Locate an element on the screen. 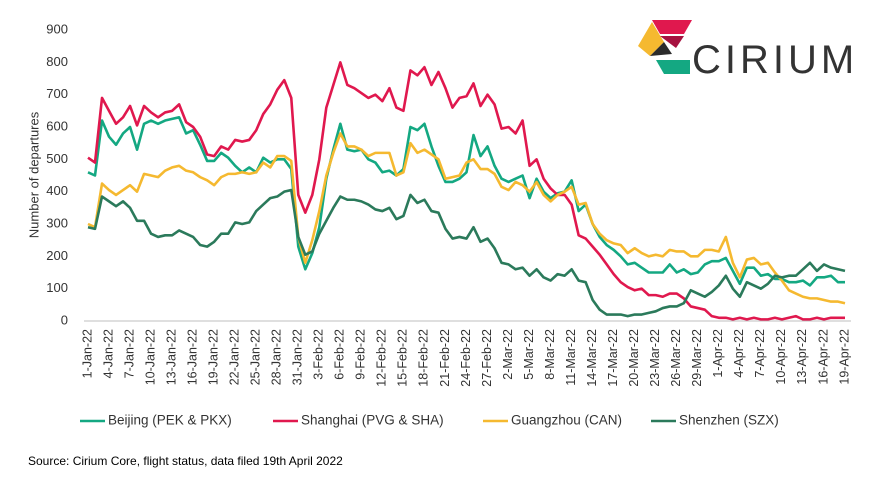 This screenshot has height=480, width=885. legend-label: Shanghai (PVG & SHA) is located at coordinates (372, 420).